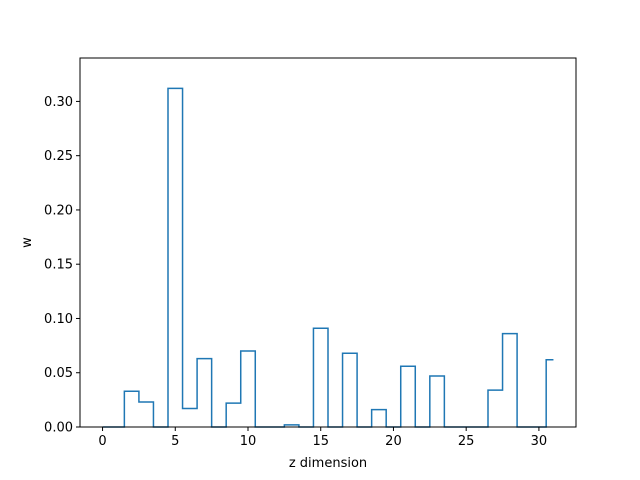 This screenshot has width=640, height=480. Describe the element at coordinates (58, 265) in the screenshot. I see `y-tick-label: 0.15` at that location.